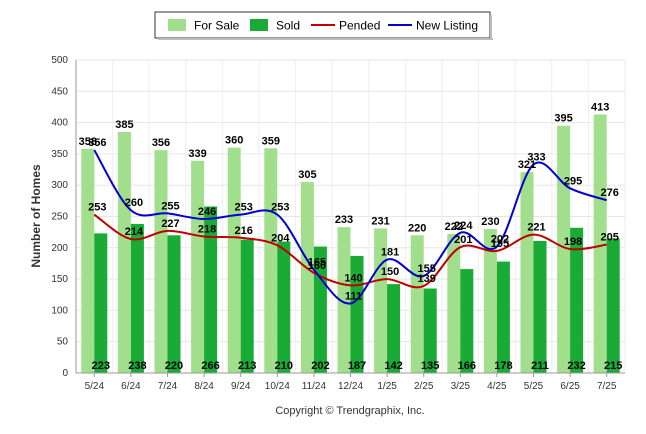 The image size is (646, 434). What do you see at coordinates (174, 366) in the screenshot?
I see `label-sold: 220` at bounding box center [174, 366].